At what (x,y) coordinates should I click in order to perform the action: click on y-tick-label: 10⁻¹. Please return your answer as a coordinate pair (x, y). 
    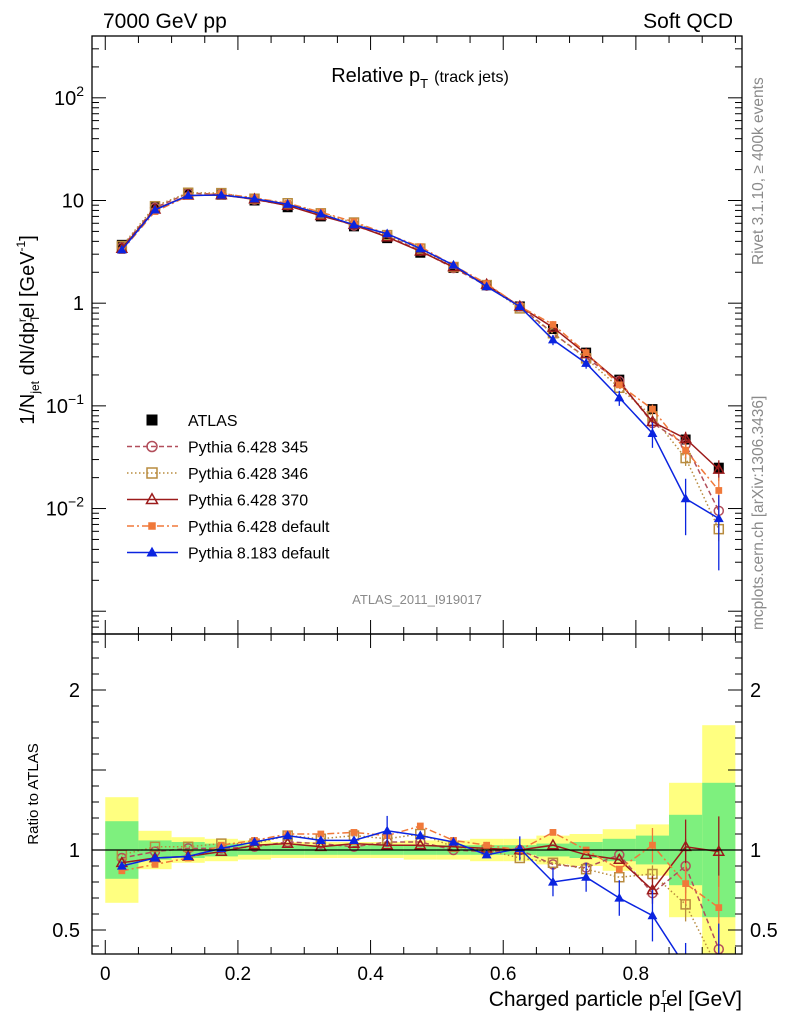
    Looking at the image, I should click on (65, 404).